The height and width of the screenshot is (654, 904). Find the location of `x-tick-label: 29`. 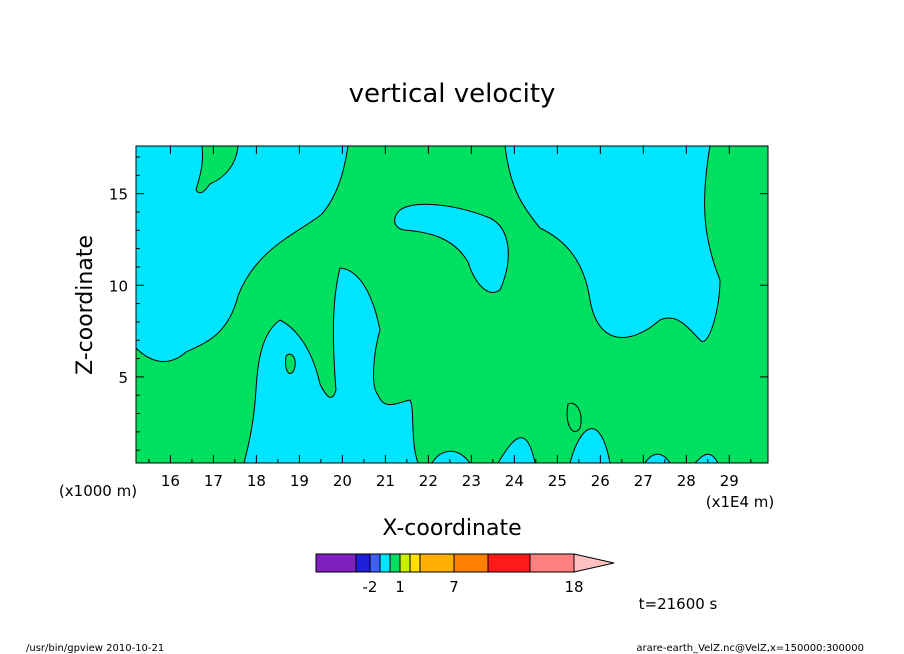

x-tick-label: 29 is located at coordinates (729, 481).